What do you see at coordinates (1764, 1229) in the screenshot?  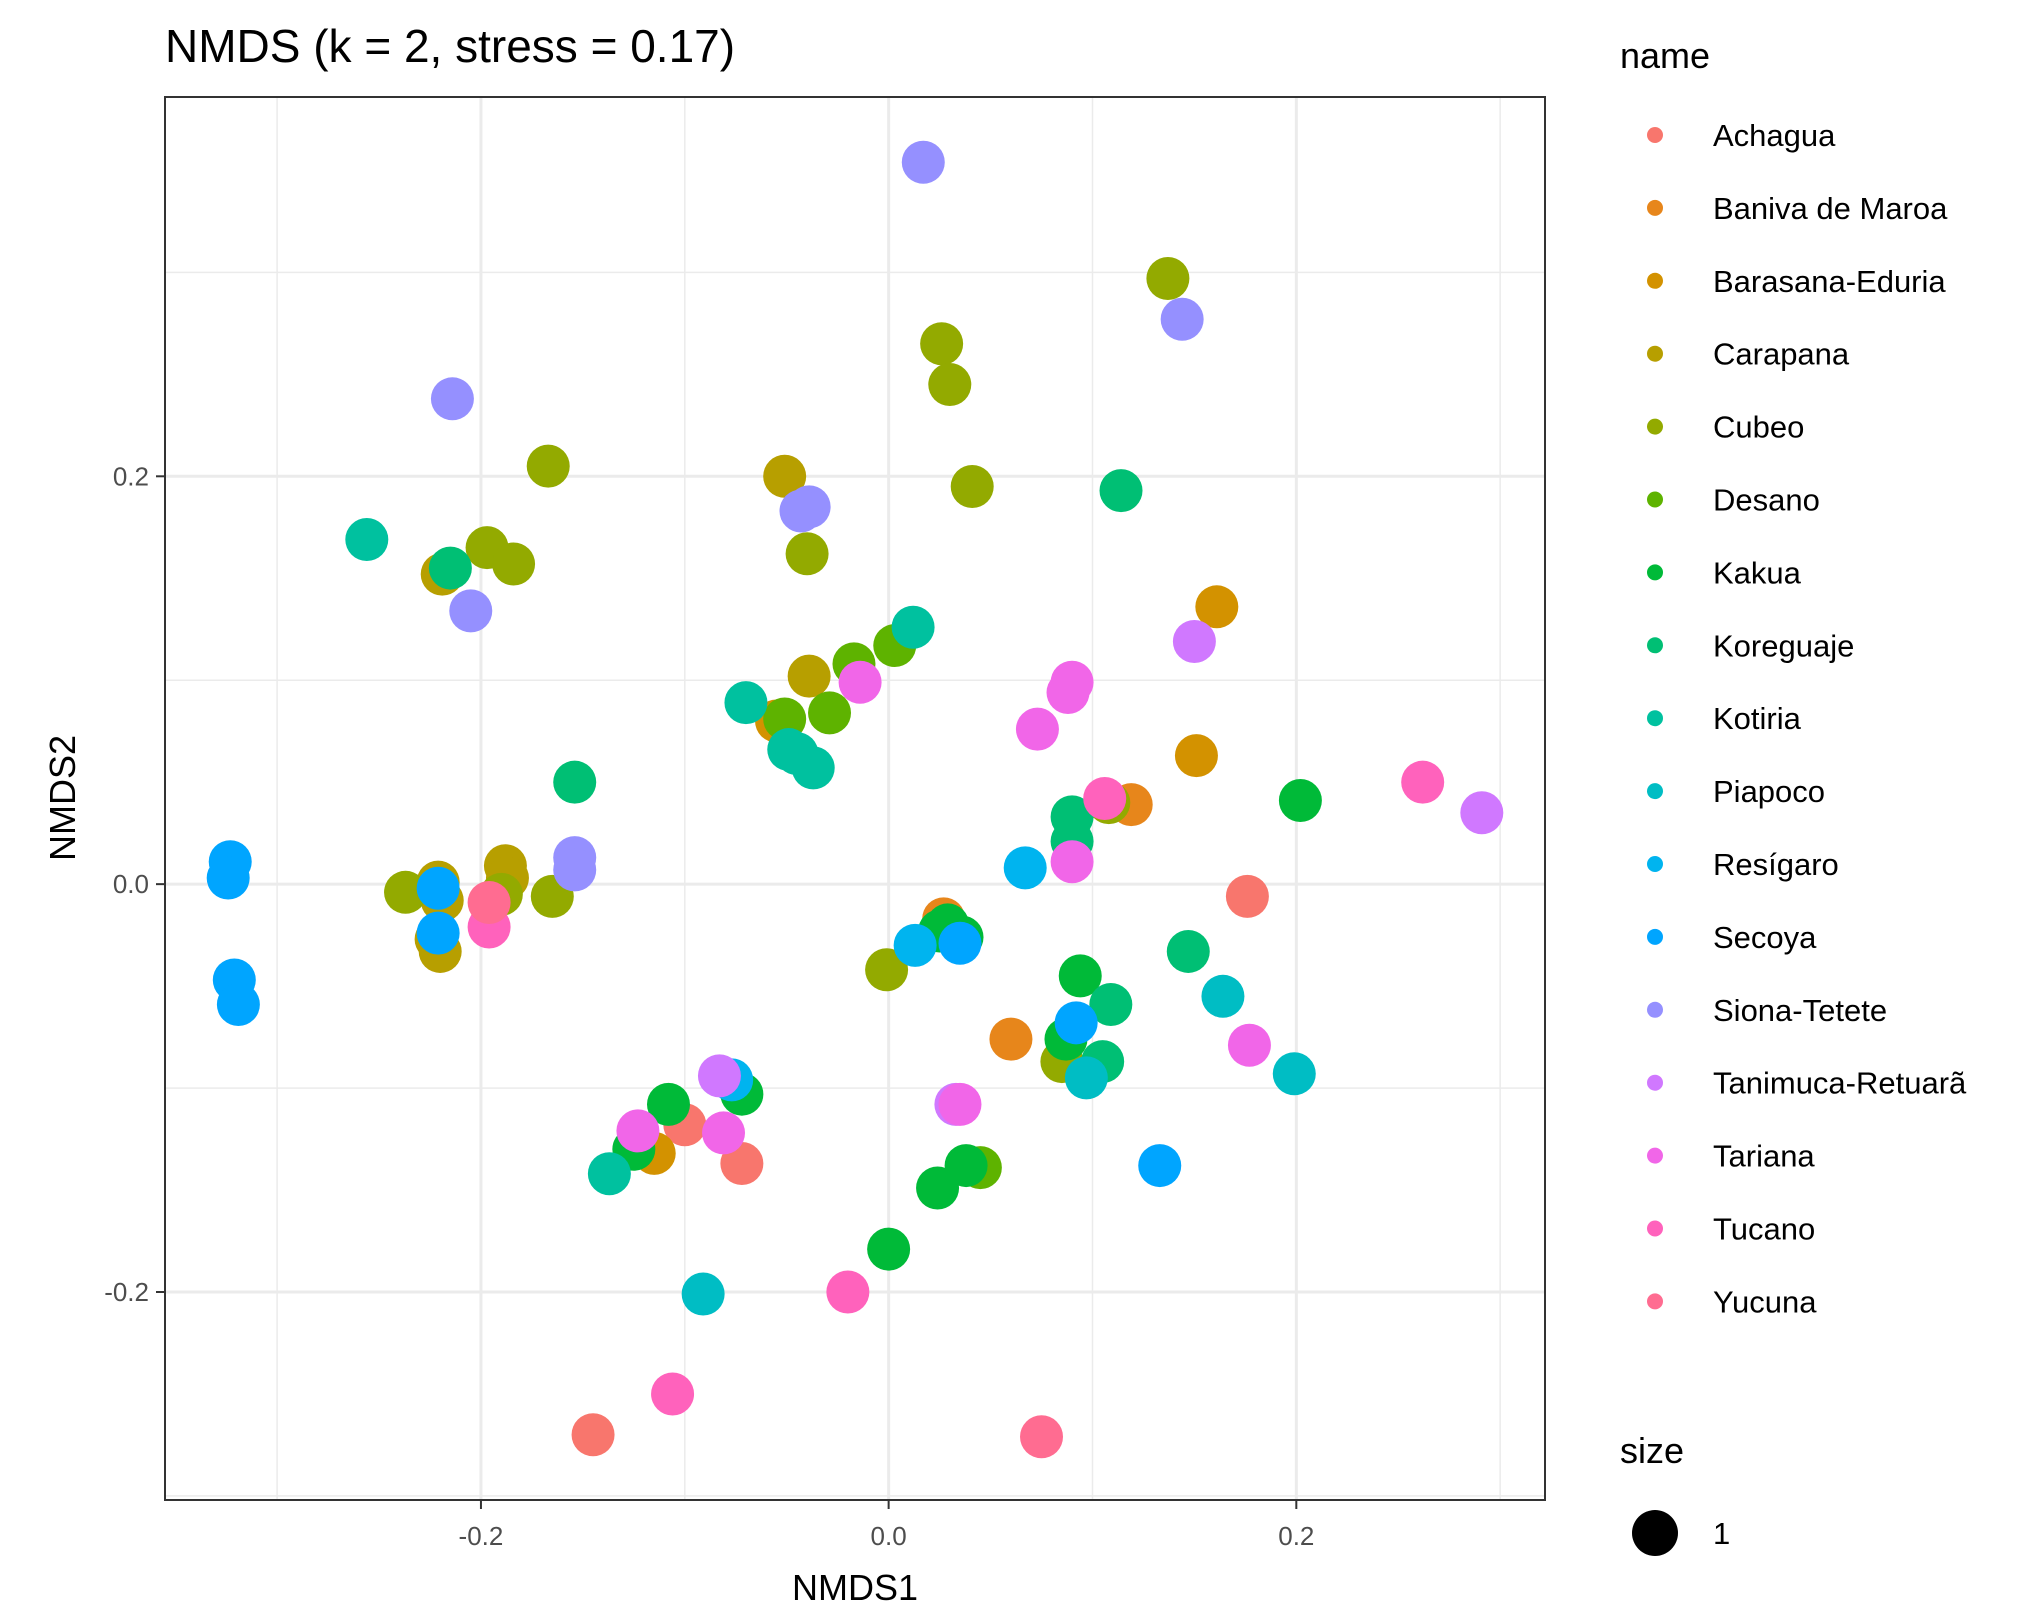 I see `legend-label: Tucano` at bounding box center [1764, 1229].